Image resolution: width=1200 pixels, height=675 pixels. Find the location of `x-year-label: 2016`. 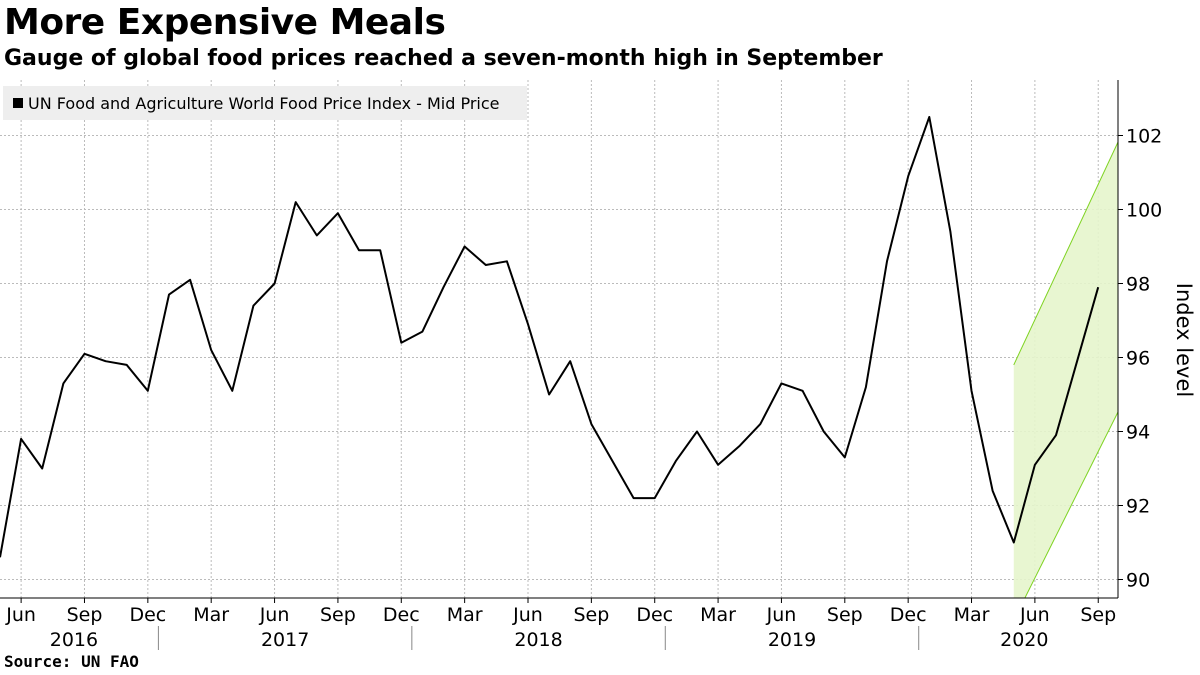

x-year-label: 2016 is located at coordinates (74, 640).